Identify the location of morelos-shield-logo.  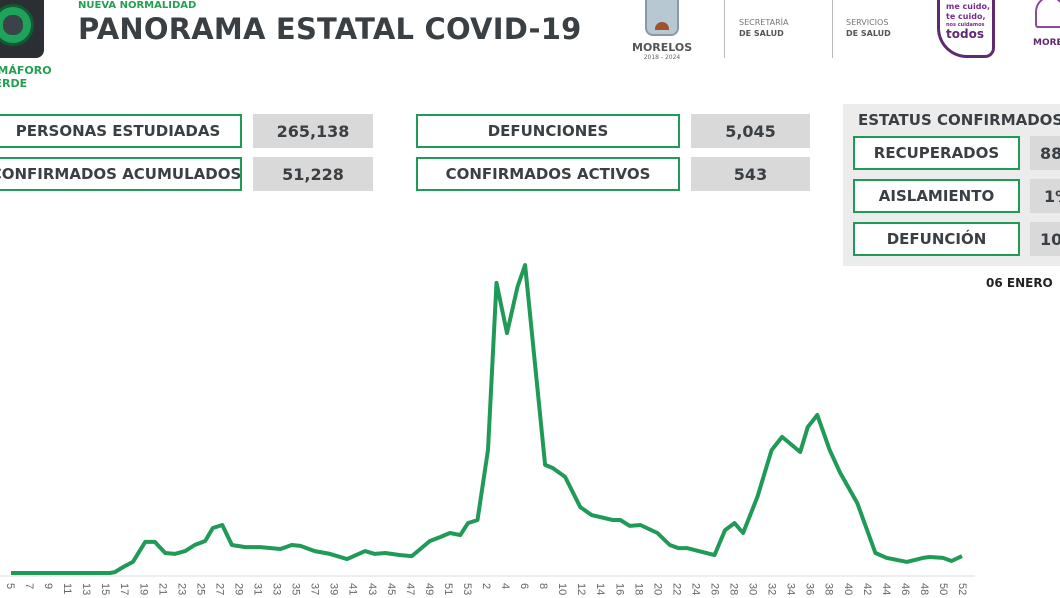
(662, 18).